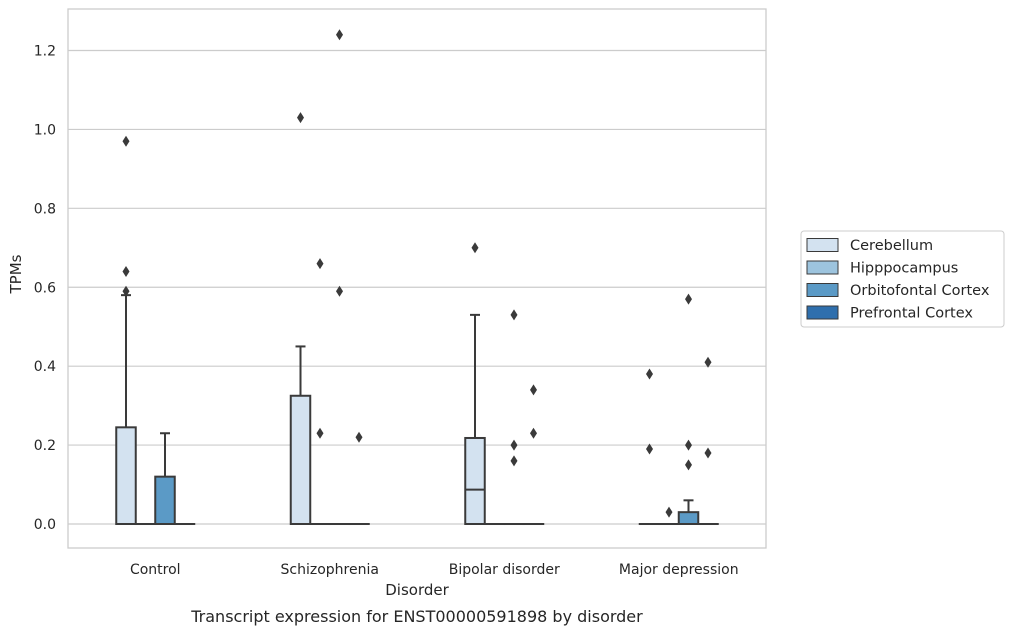  What do you see at coordinates (920, 291) in the screenshot?
I see `legend-label: Orbitofontal Cortex` at bounding box center [920, 291].